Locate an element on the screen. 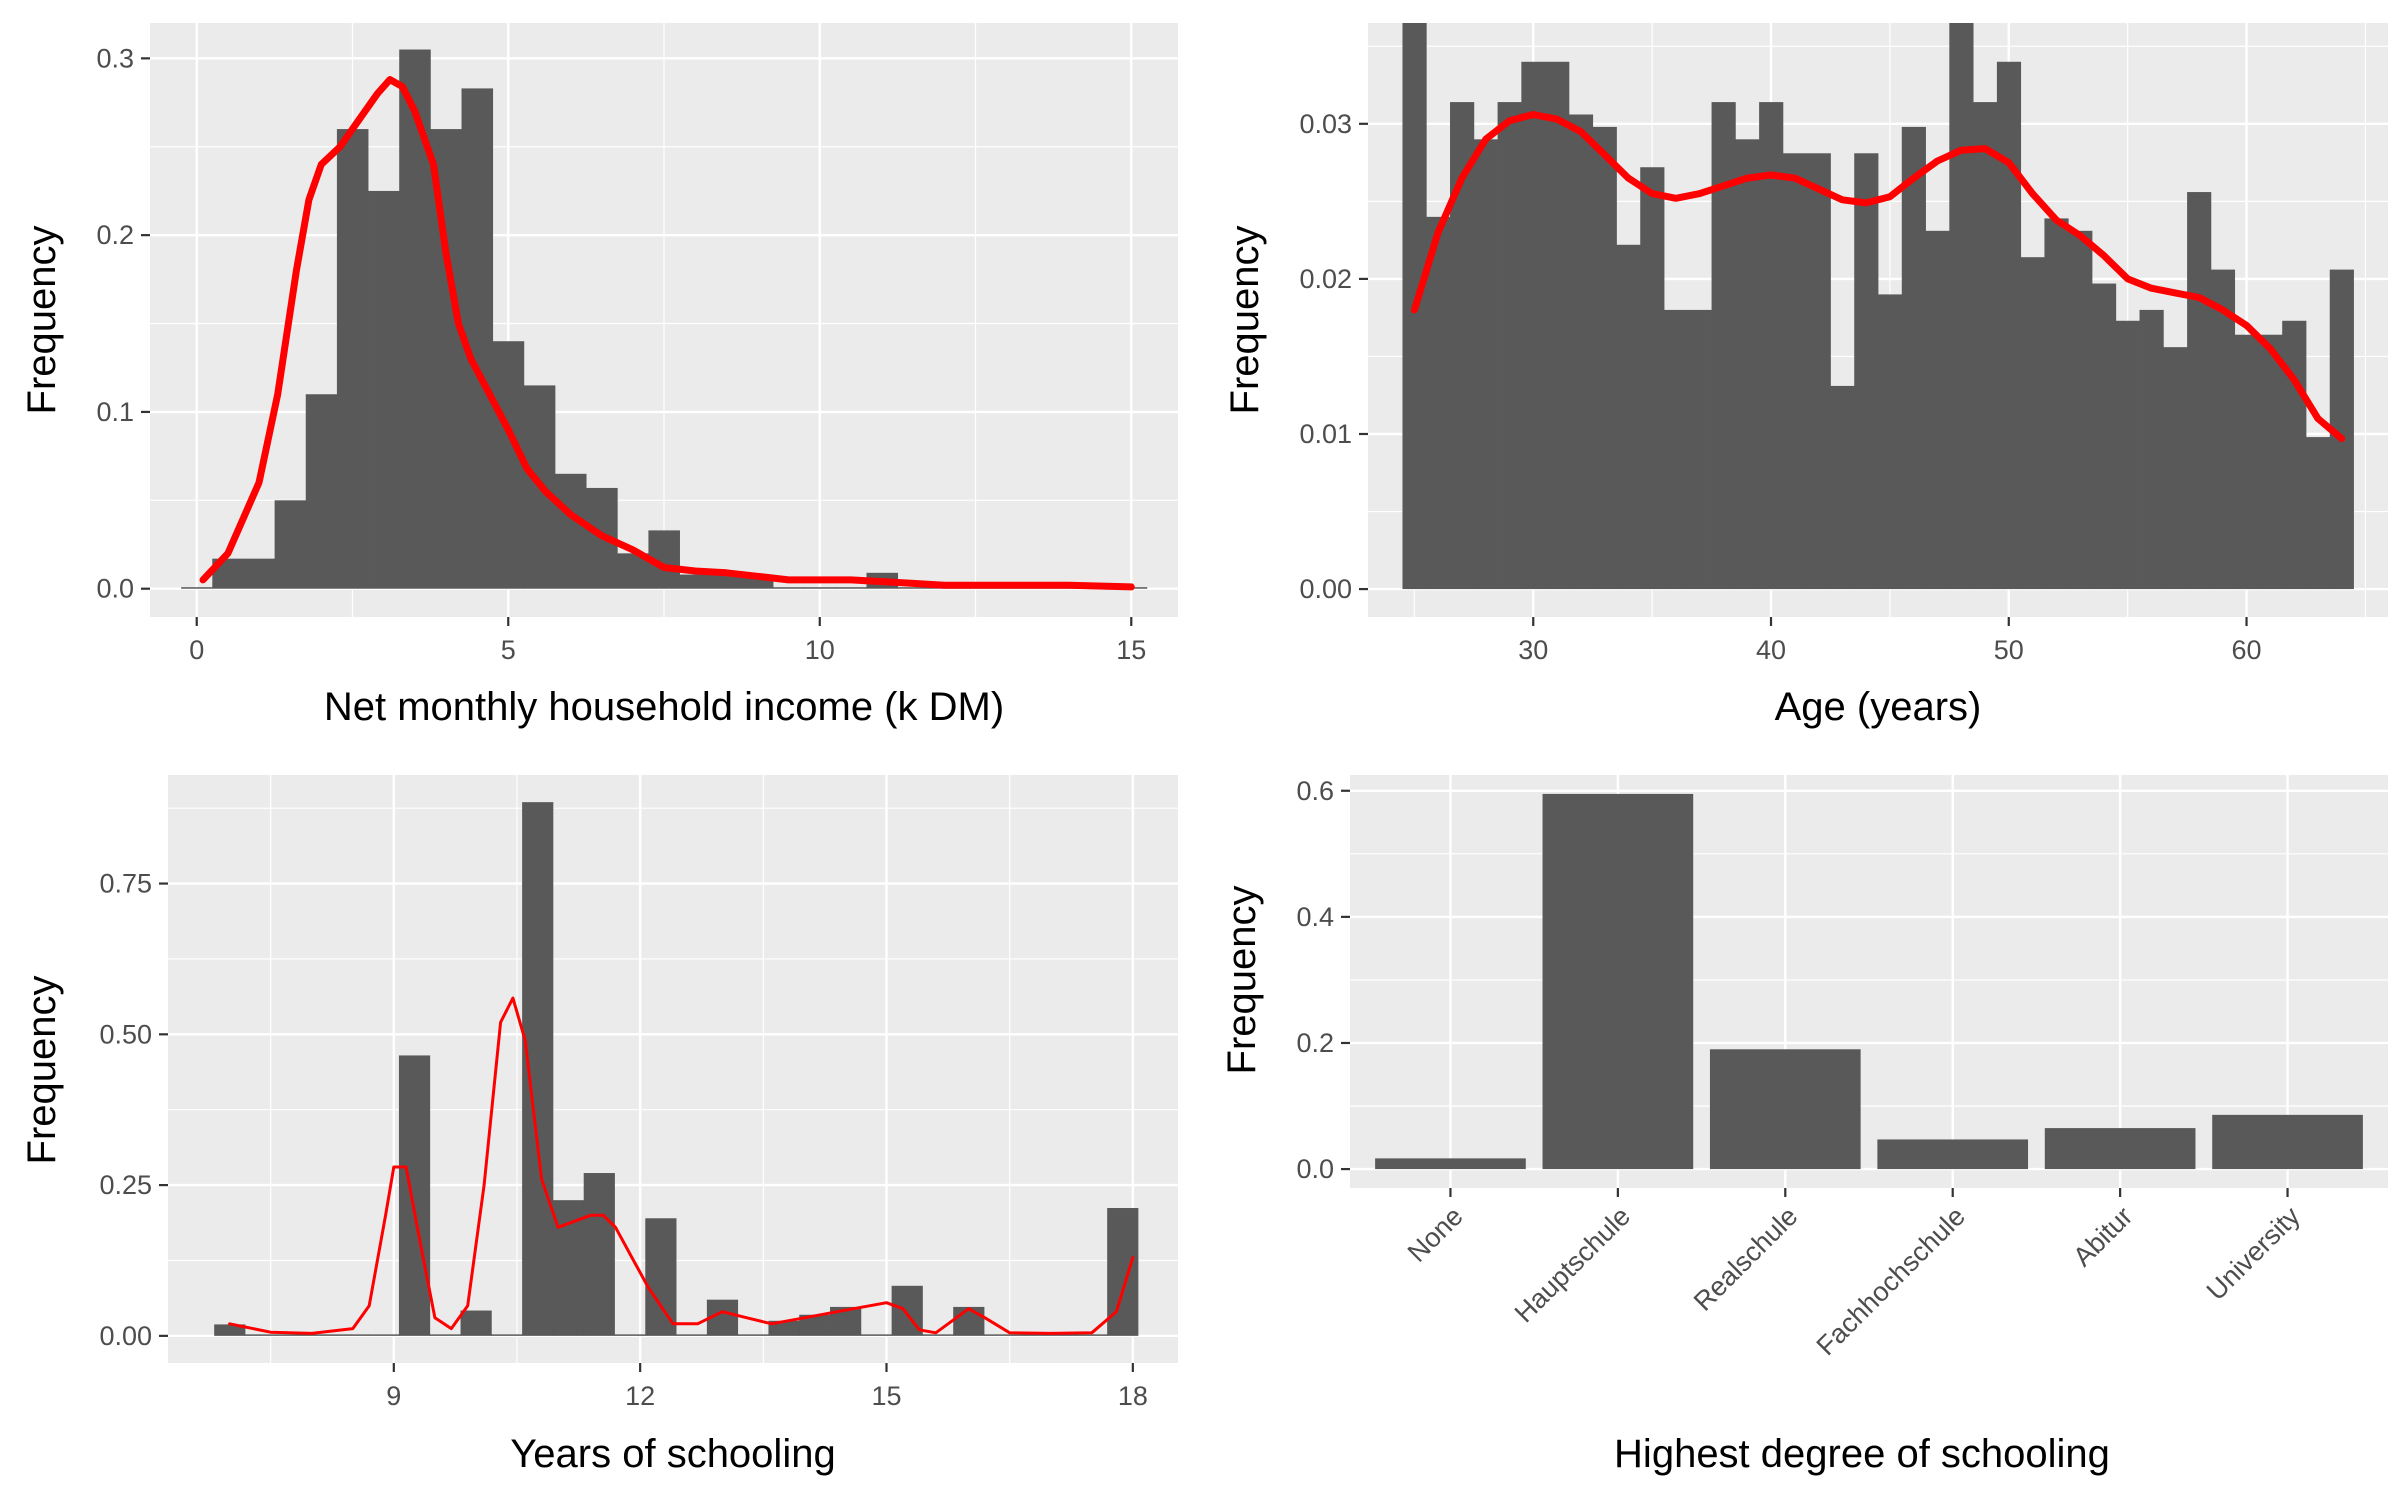 The height and width of the screenshot is (1500, 2400). age-density-curve-layer is located at coordinates (1878, 277).